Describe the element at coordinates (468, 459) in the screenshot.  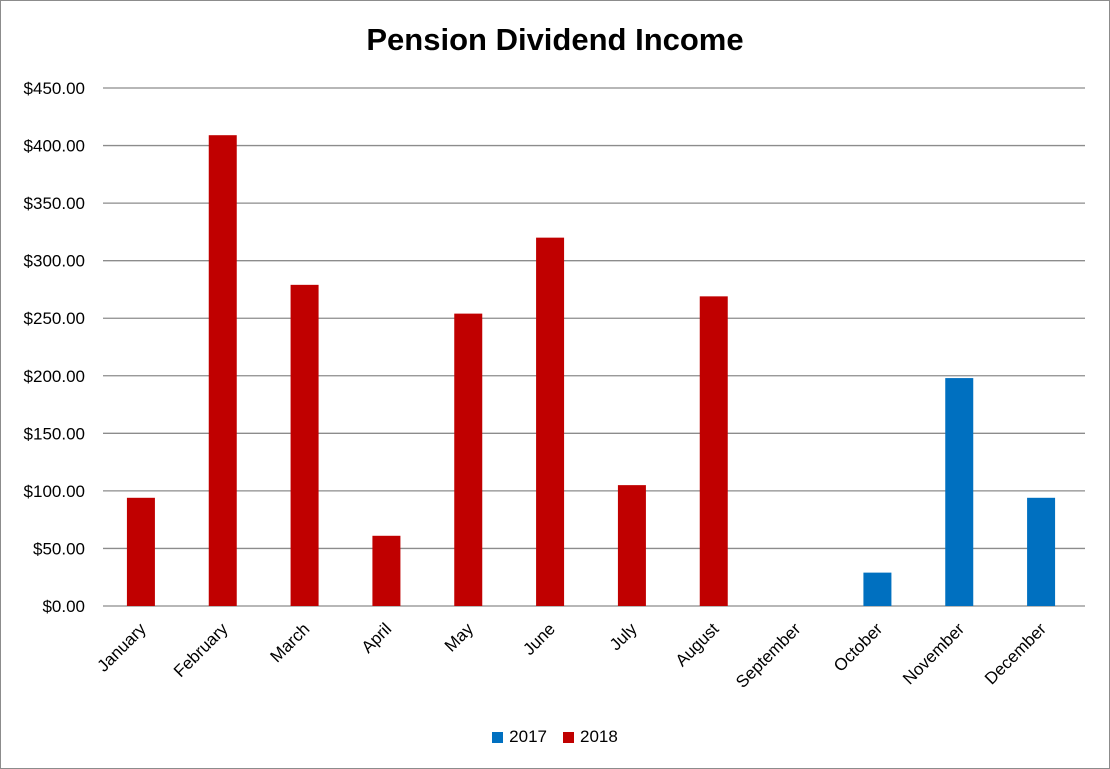
I see `bar-2018-may` at that location.